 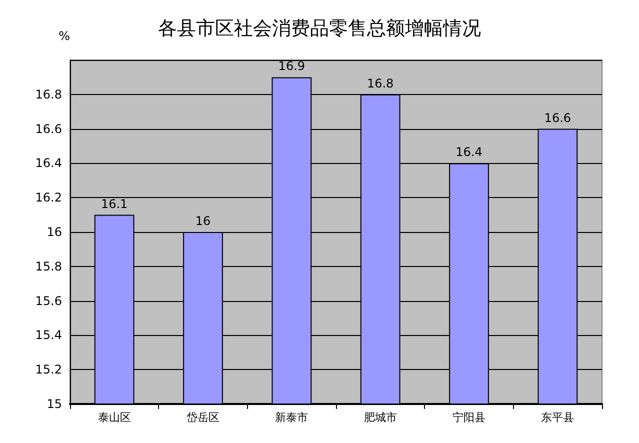 What do you see at coordinates (54, 232) in the screenshot?
I see `y-tick-label: 16` at bounding box center [54, 232].